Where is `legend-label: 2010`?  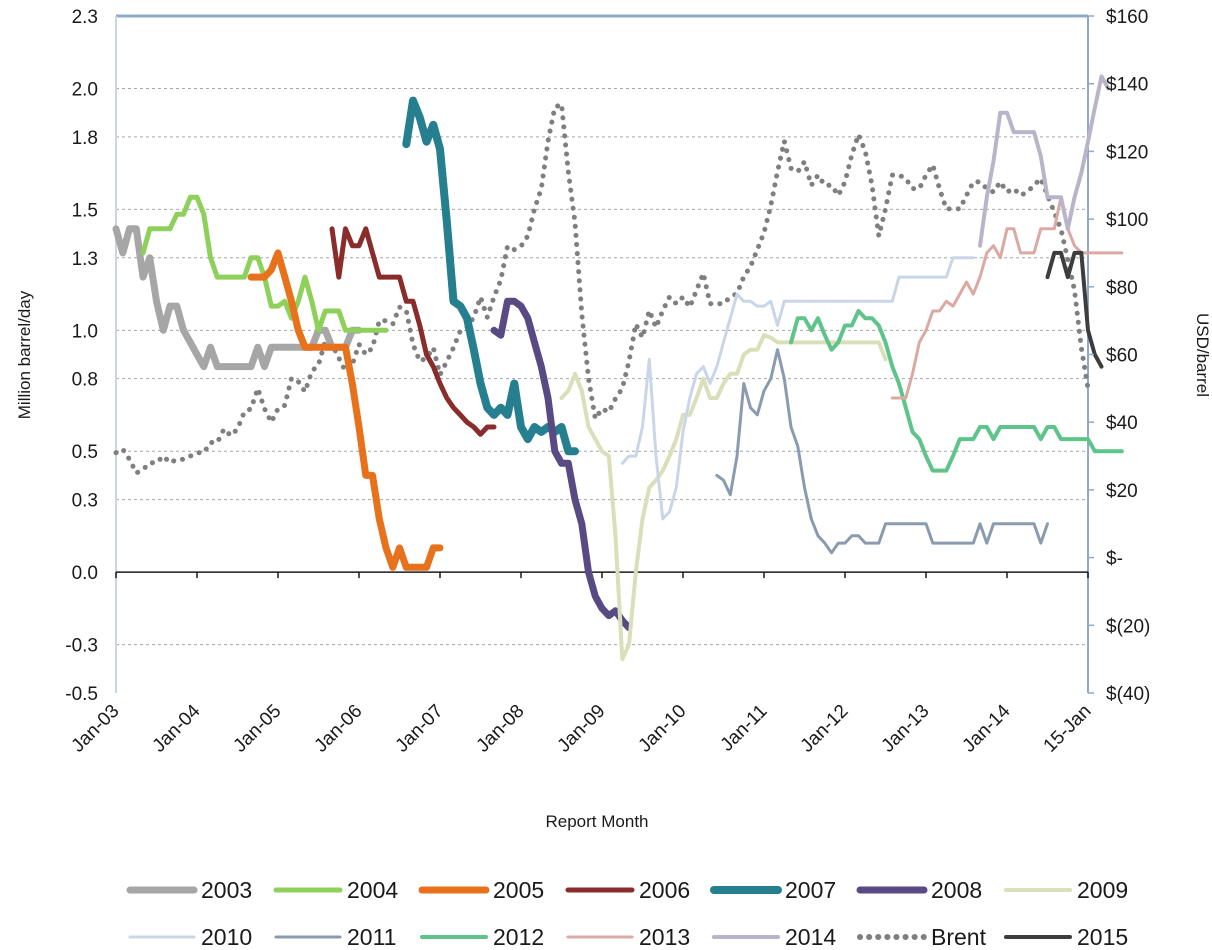
legend-label: 2010 is located at coordinates (226, 937).